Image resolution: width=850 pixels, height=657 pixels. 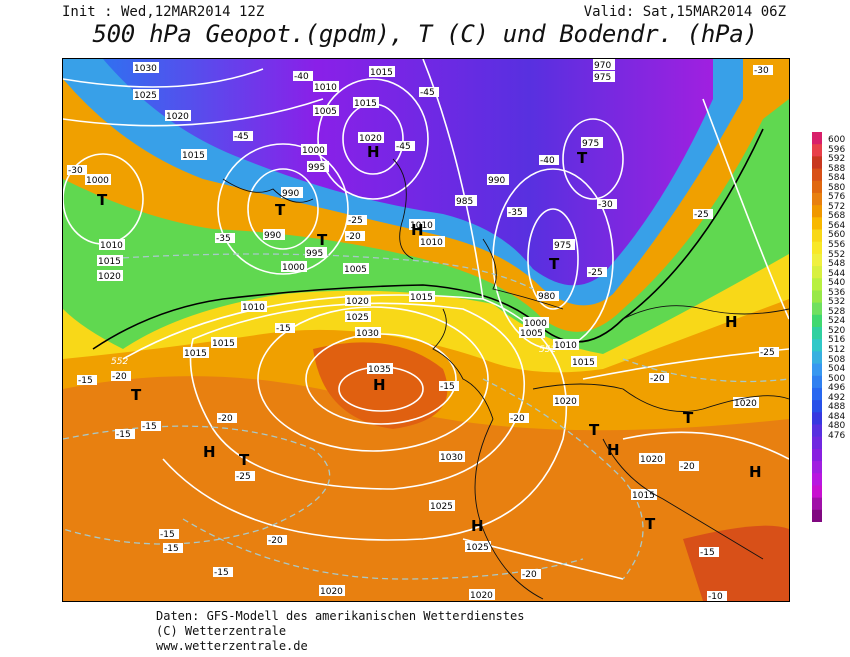 I want to click on contour-552-label: 552, so click(x=119, y=362).